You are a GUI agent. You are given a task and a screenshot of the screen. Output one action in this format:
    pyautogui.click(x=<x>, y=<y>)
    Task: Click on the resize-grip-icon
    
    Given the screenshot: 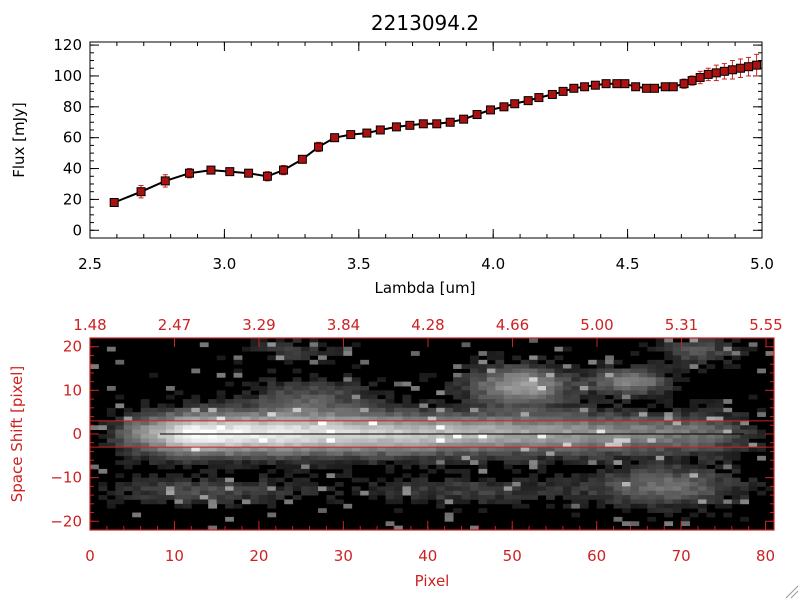 What is the action you would take?
    pyautogui.click(x=792, y=592)
    